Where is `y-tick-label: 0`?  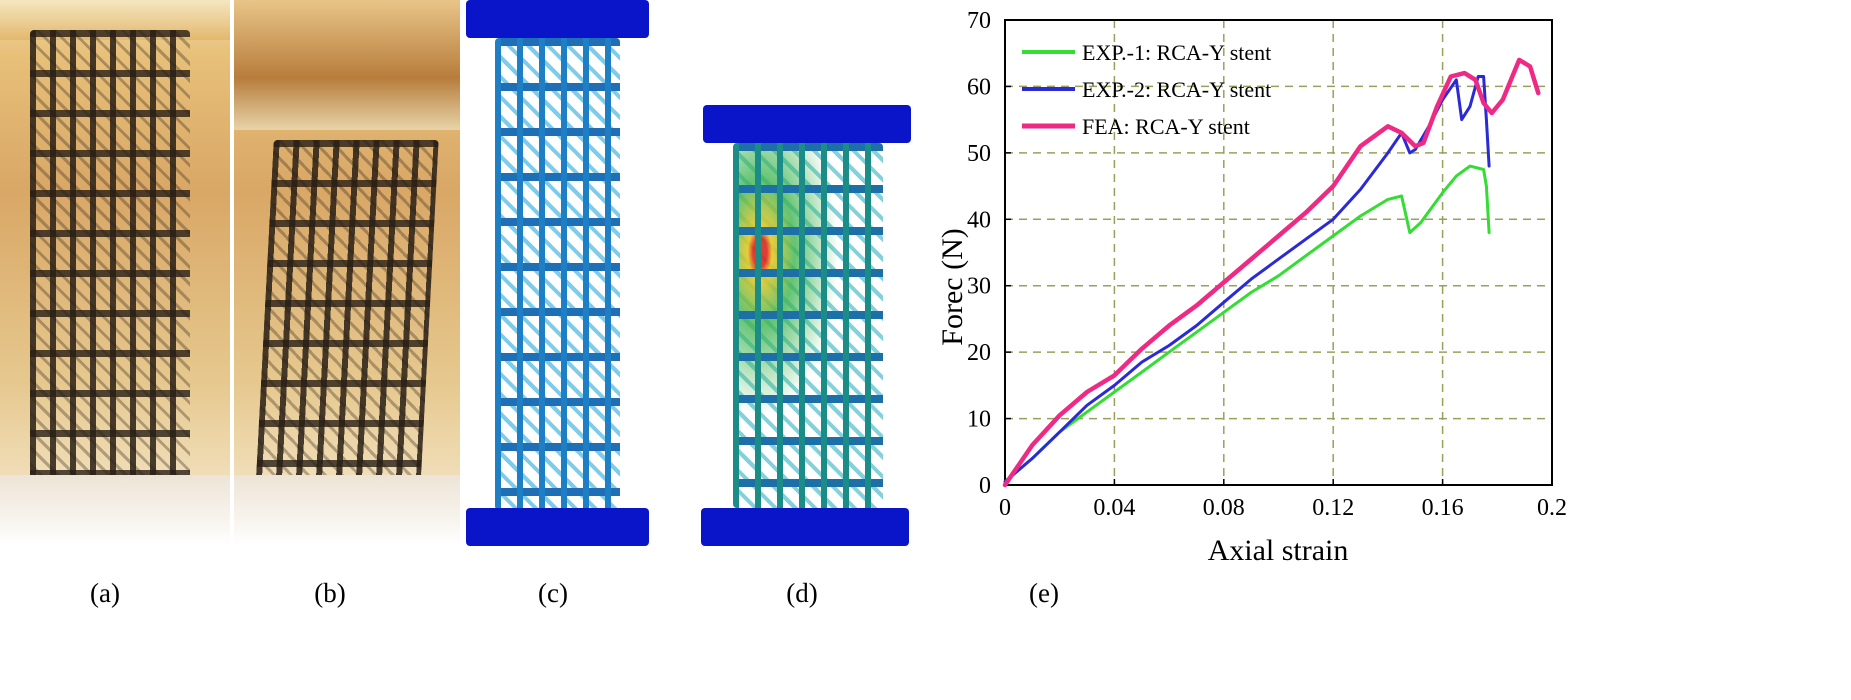
y-tick-label: 0 is located at coordinates (985, 486).